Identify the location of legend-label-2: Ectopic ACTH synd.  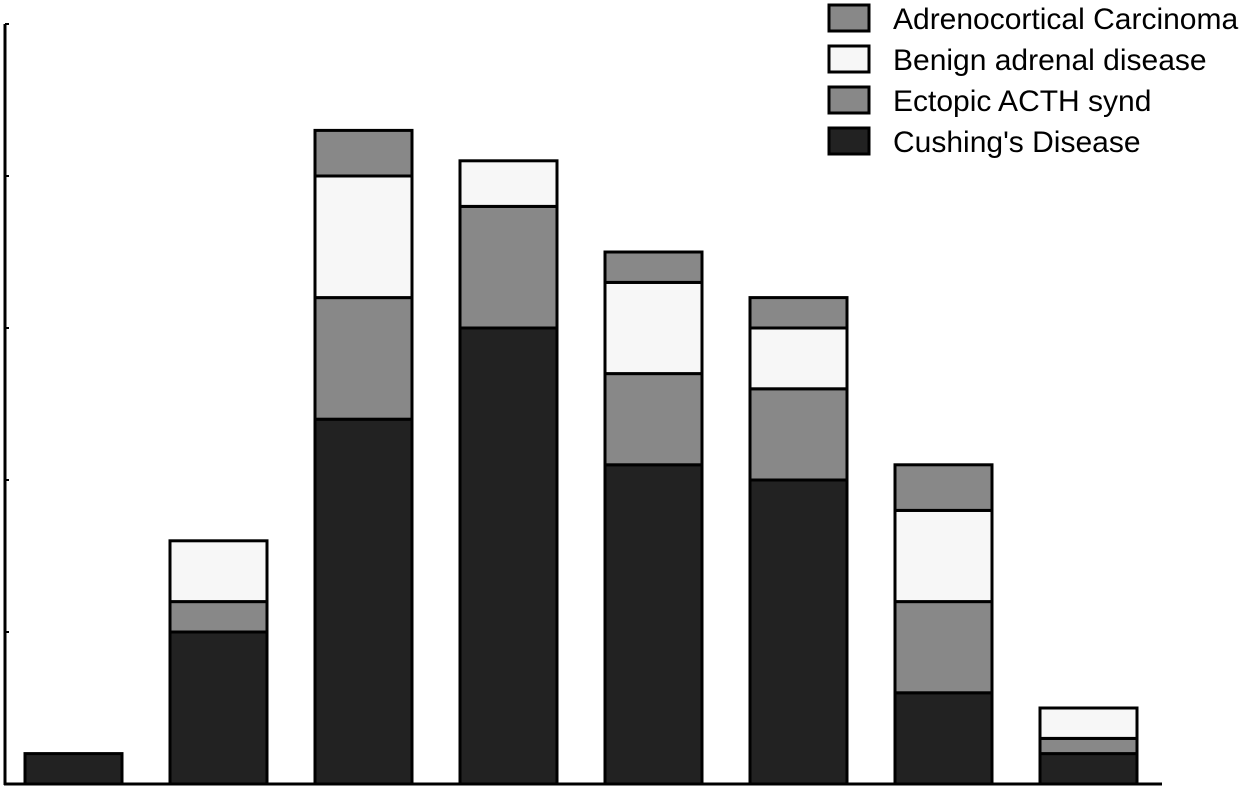
(1022, 101).